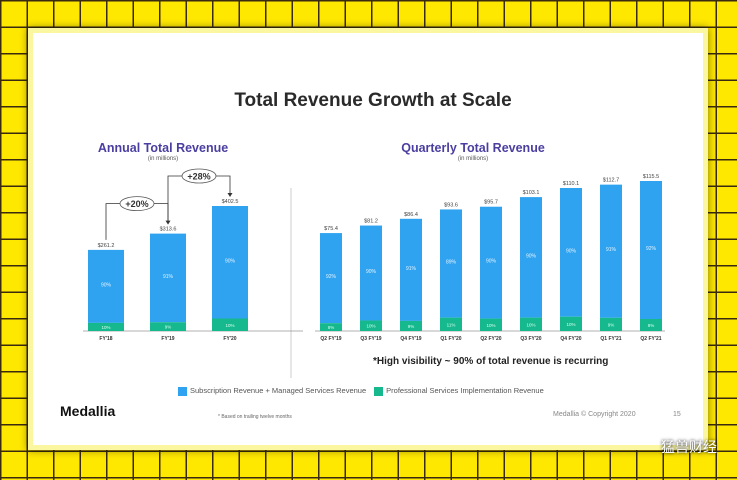  What do you see at coordinates (650, 339) in the screenshot?
I see `x-tick-label: Q2 FY'21` at bounding box center [650, 339].